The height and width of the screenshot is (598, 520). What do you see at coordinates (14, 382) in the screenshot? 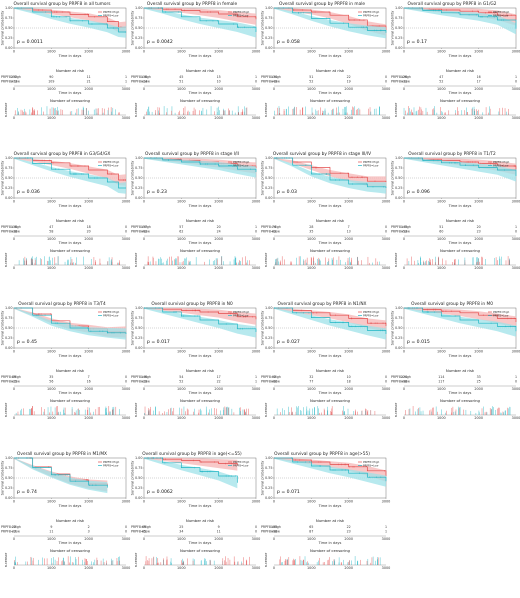
I see `risk-value: 125` at bounding box center [14, 382].